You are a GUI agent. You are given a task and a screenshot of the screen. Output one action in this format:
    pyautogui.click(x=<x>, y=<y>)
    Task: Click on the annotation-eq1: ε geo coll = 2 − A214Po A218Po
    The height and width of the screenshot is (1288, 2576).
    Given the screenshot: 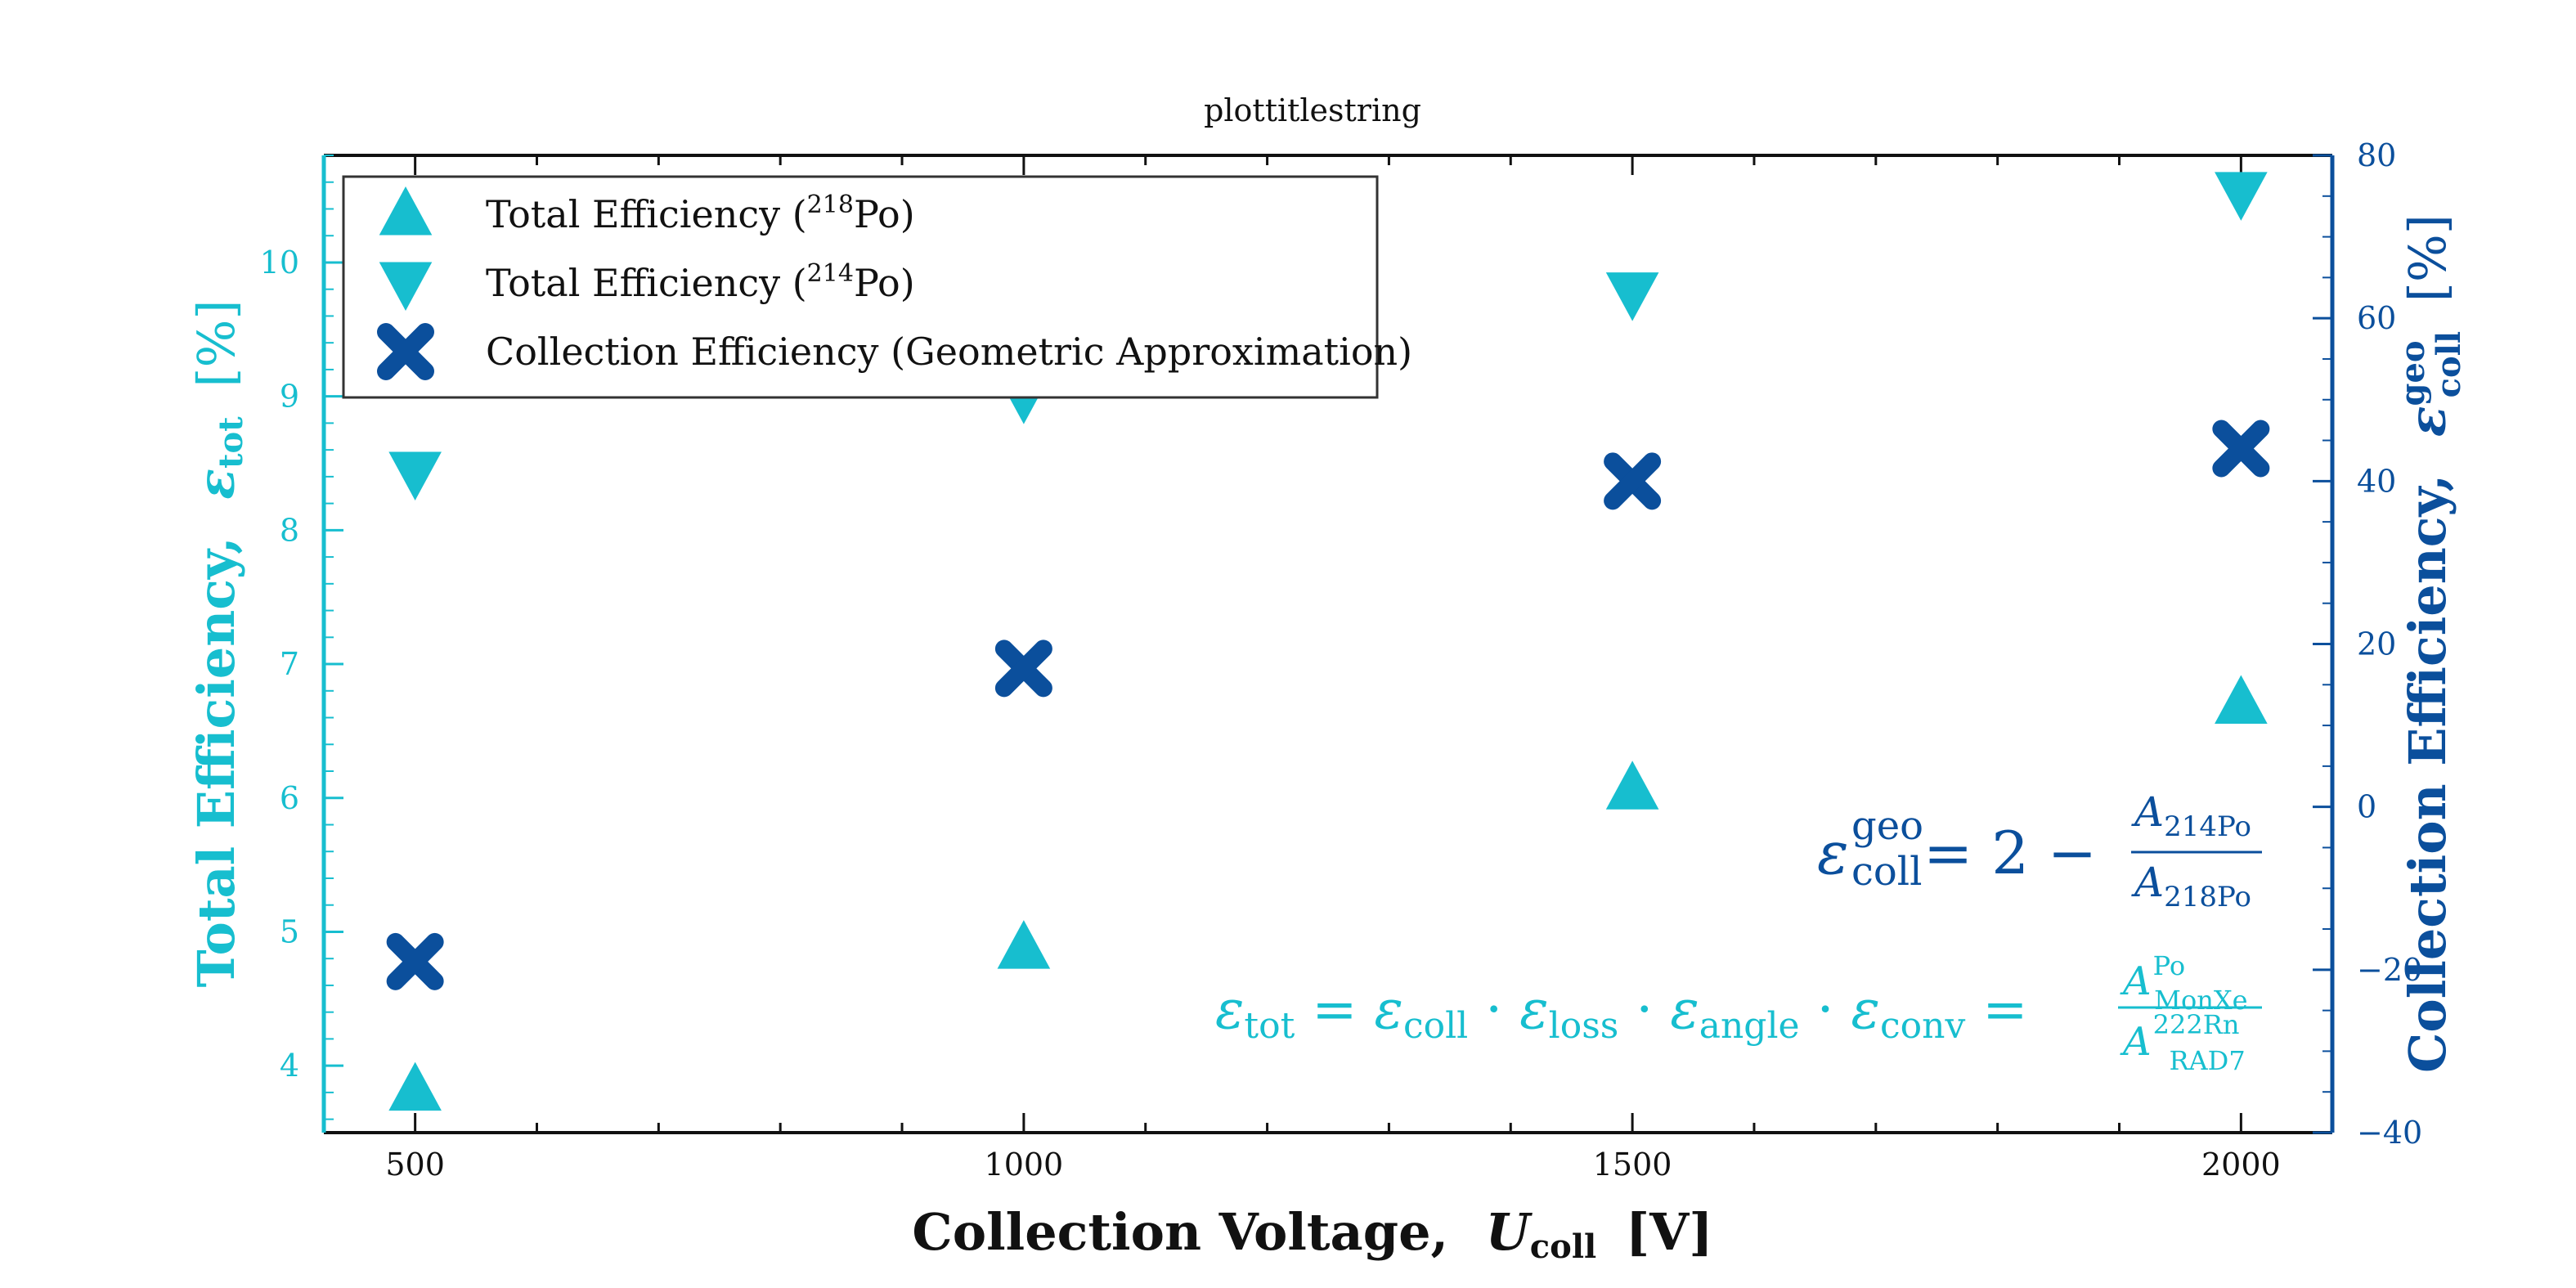 What is the action you would take?
    pyautogui.click(x=2039, y=851)
    